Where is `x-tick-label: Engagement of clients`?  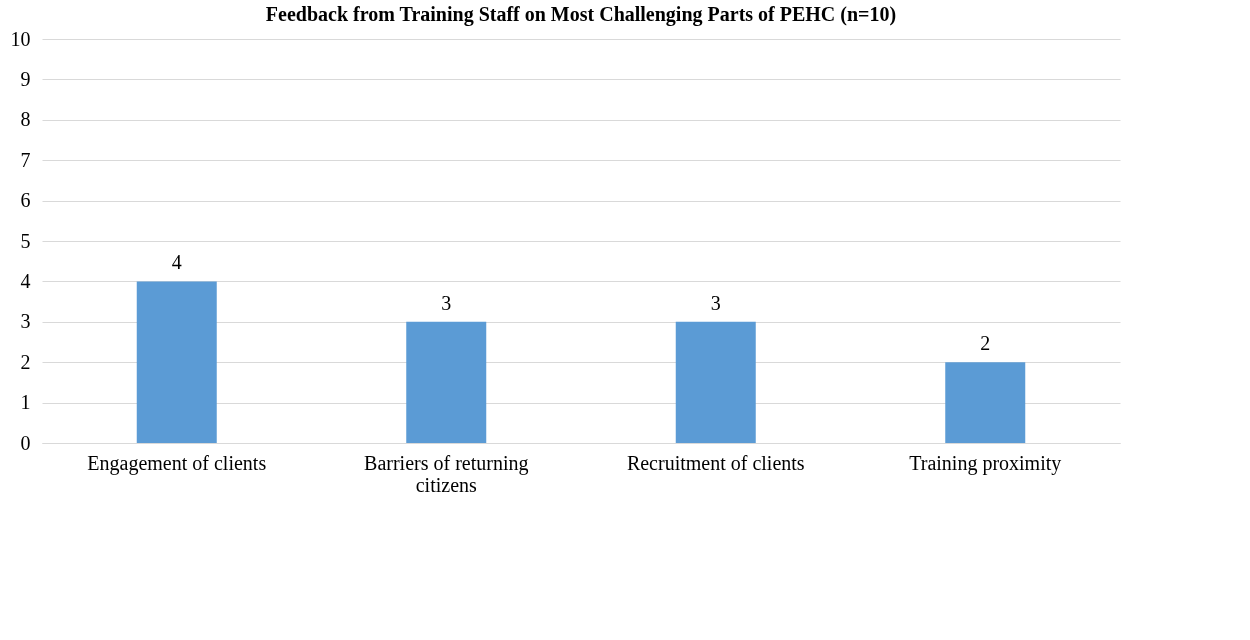
x-tick-label: Engagement of clients is located at coordinates (177, 463).